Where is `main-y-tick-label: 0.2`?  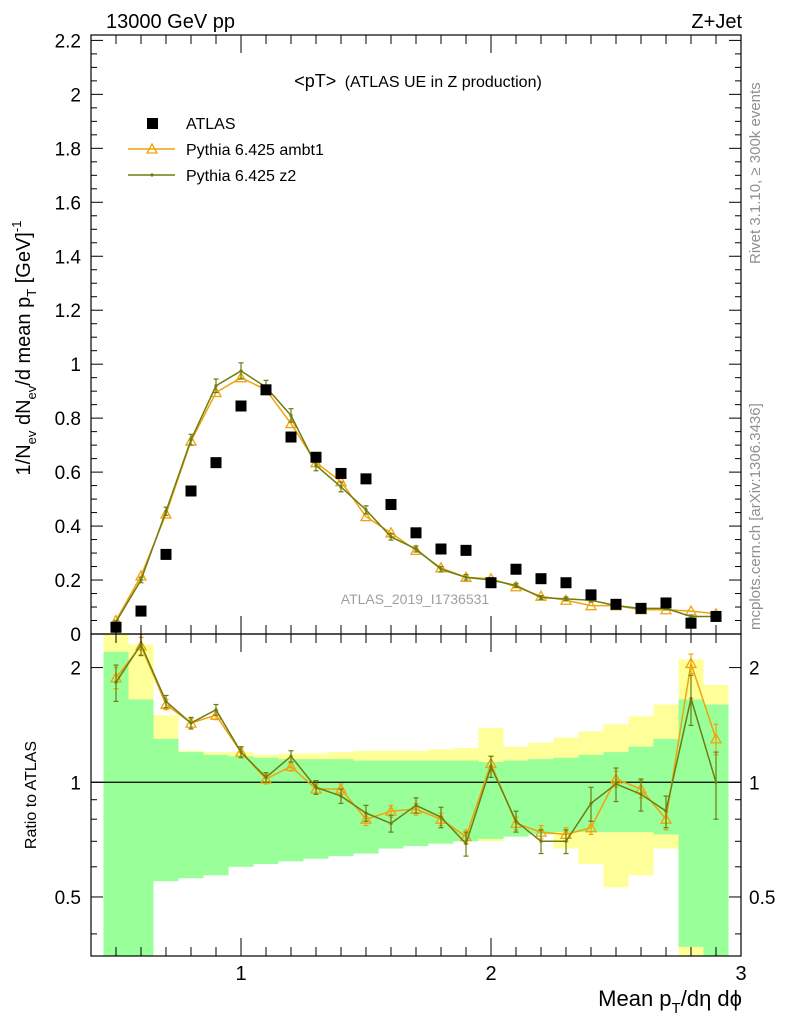
main-y-tick-label: 0.2 is located at coordinates (68, 581).